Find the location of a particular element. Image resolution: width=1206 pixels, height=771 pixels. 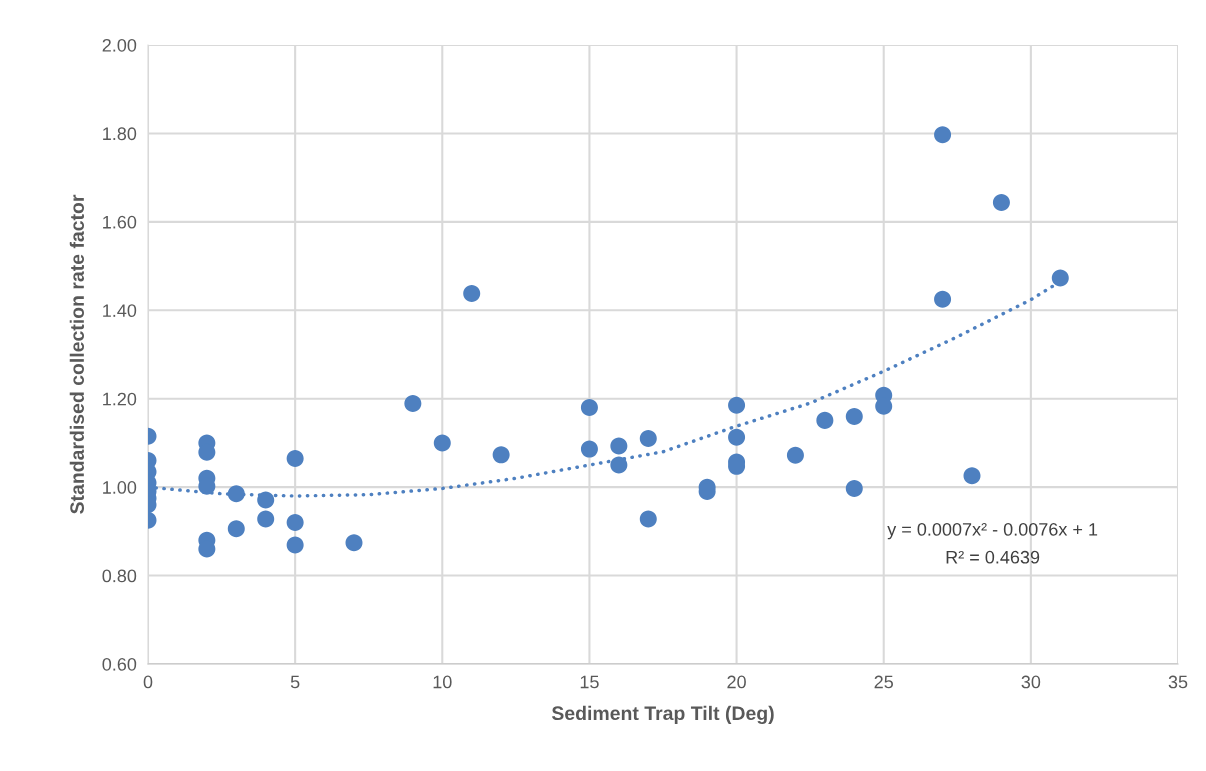

x-tick-label: 25 is located at coordinates (883, 682).